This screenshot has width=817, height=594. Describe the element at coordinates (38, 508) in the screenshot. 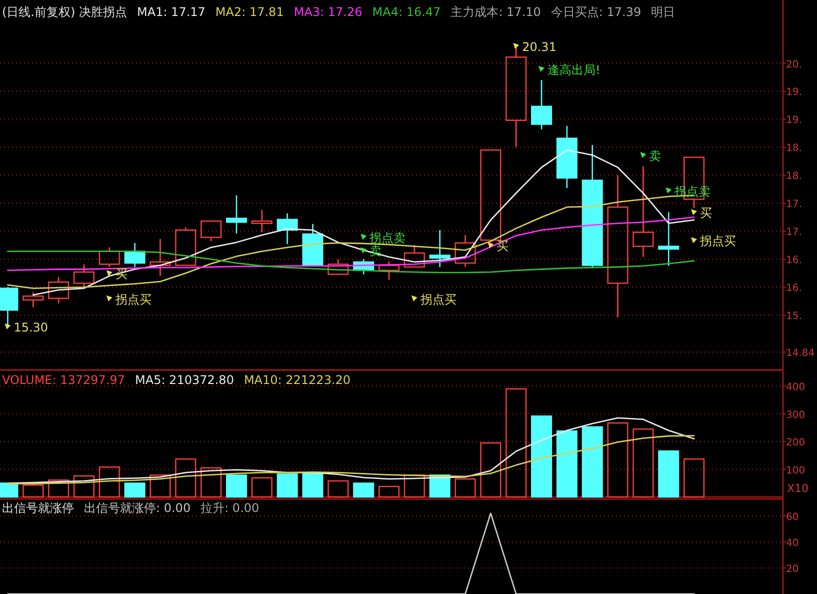

I see `chart-title: 出信号就涨停` at that location.